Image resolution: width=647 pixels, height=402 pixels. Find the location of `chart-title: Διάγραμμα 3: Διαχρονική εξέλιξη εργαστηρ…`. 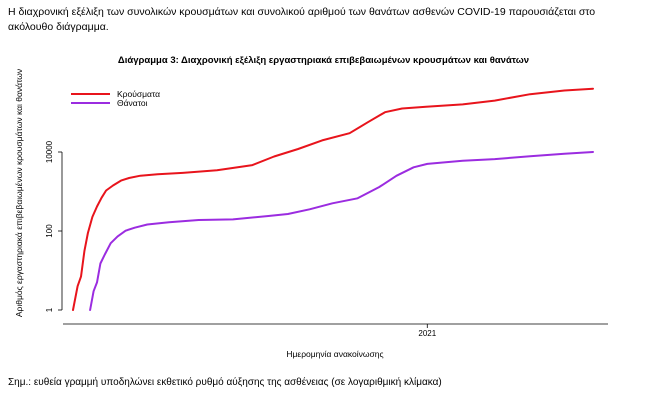

chart-title: Διάγραμμα 3: Διαχρονική εξέλιξη εργαστηρ… is located at coordinates (323, 60).